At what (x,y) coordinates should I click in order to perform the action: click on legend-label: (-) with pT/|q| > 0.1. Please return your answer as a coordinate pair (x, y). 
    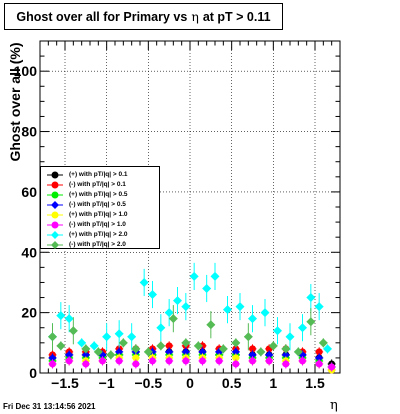
    Looking at the image, I should click on (97, 184).